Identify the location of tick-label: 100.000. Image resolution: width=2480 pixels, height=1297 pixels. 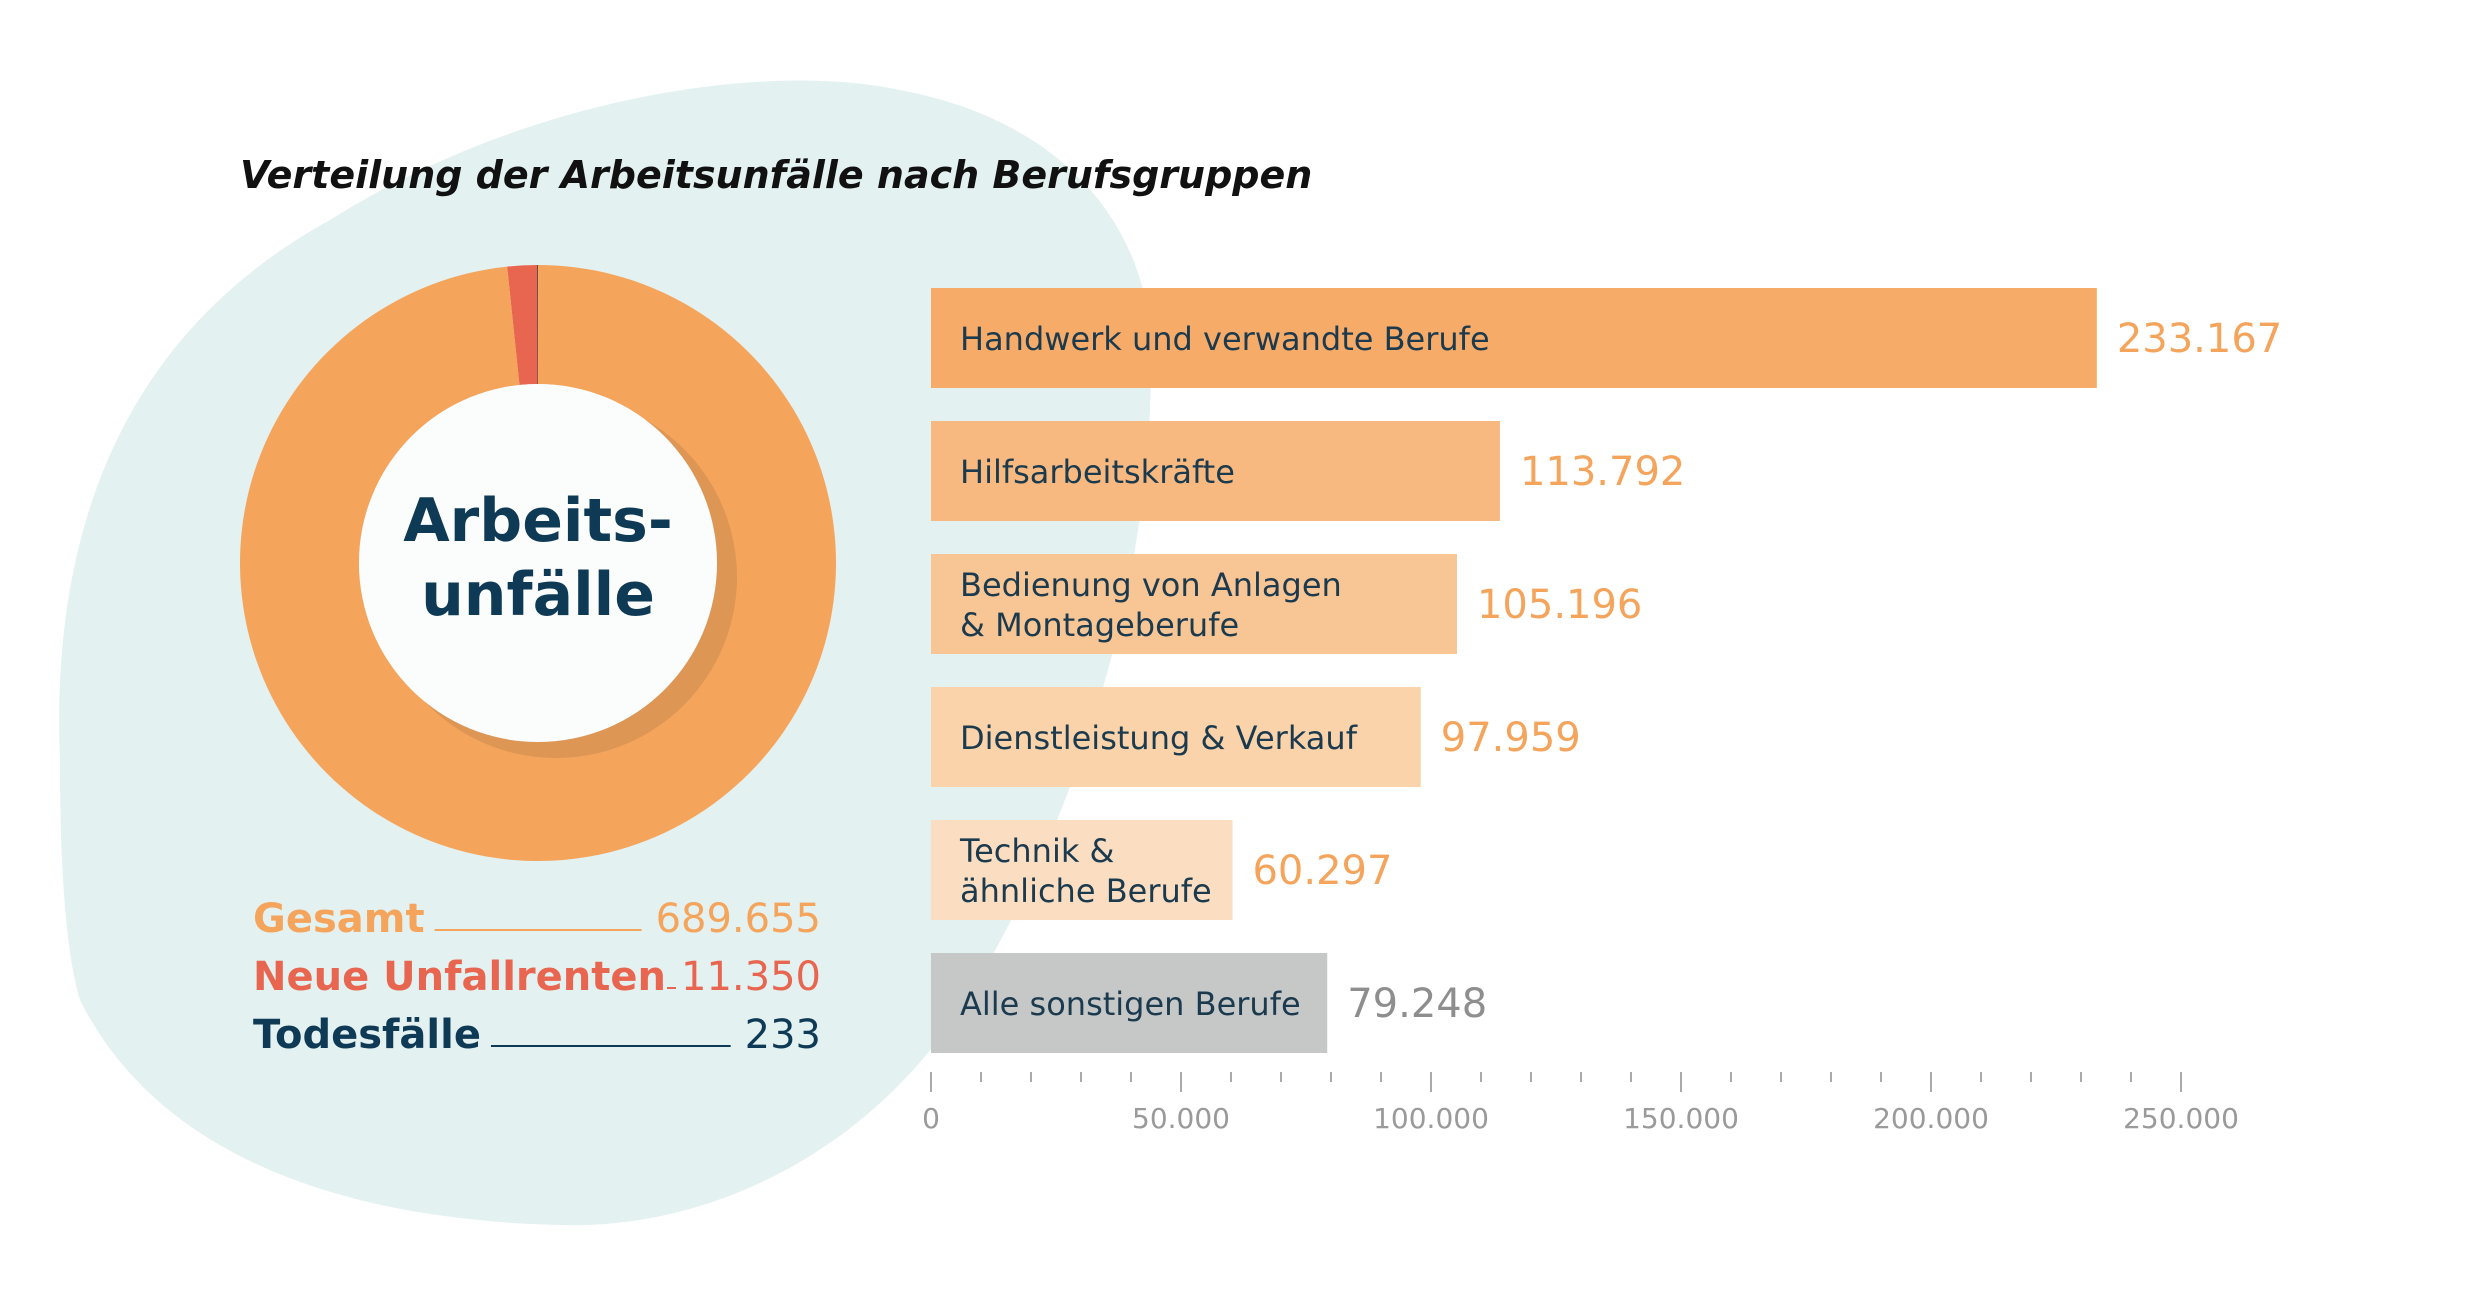
(1431, 1118).